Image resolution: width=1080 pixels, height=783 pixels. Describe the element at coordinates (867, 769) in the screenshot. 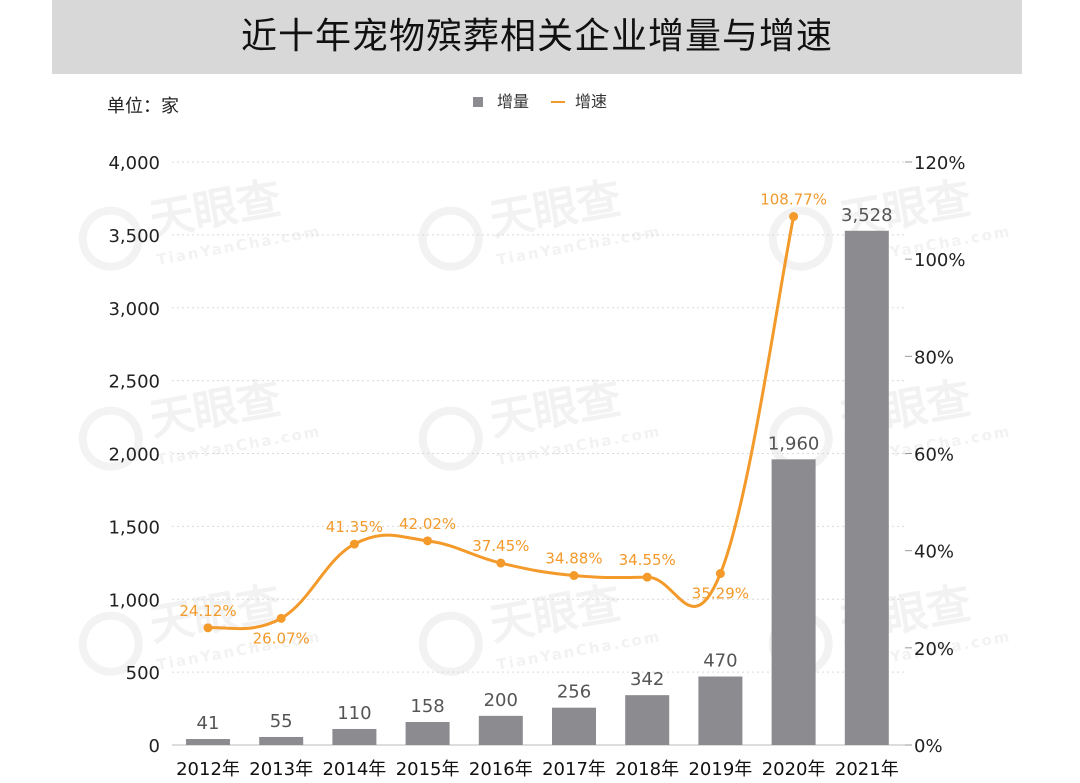

I see `x-tick-label: 2021年` at that location.